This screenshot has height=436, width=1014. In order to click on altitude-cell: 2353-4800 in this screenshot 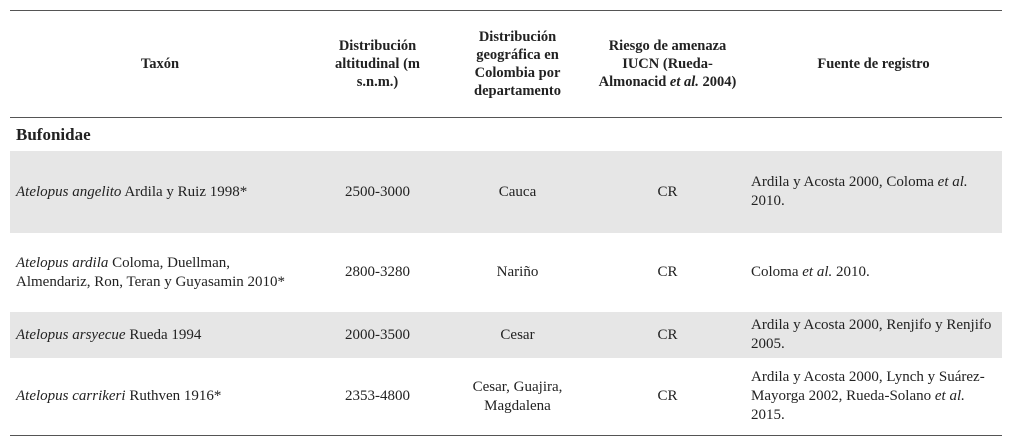, I will do `click(377, 396)`.